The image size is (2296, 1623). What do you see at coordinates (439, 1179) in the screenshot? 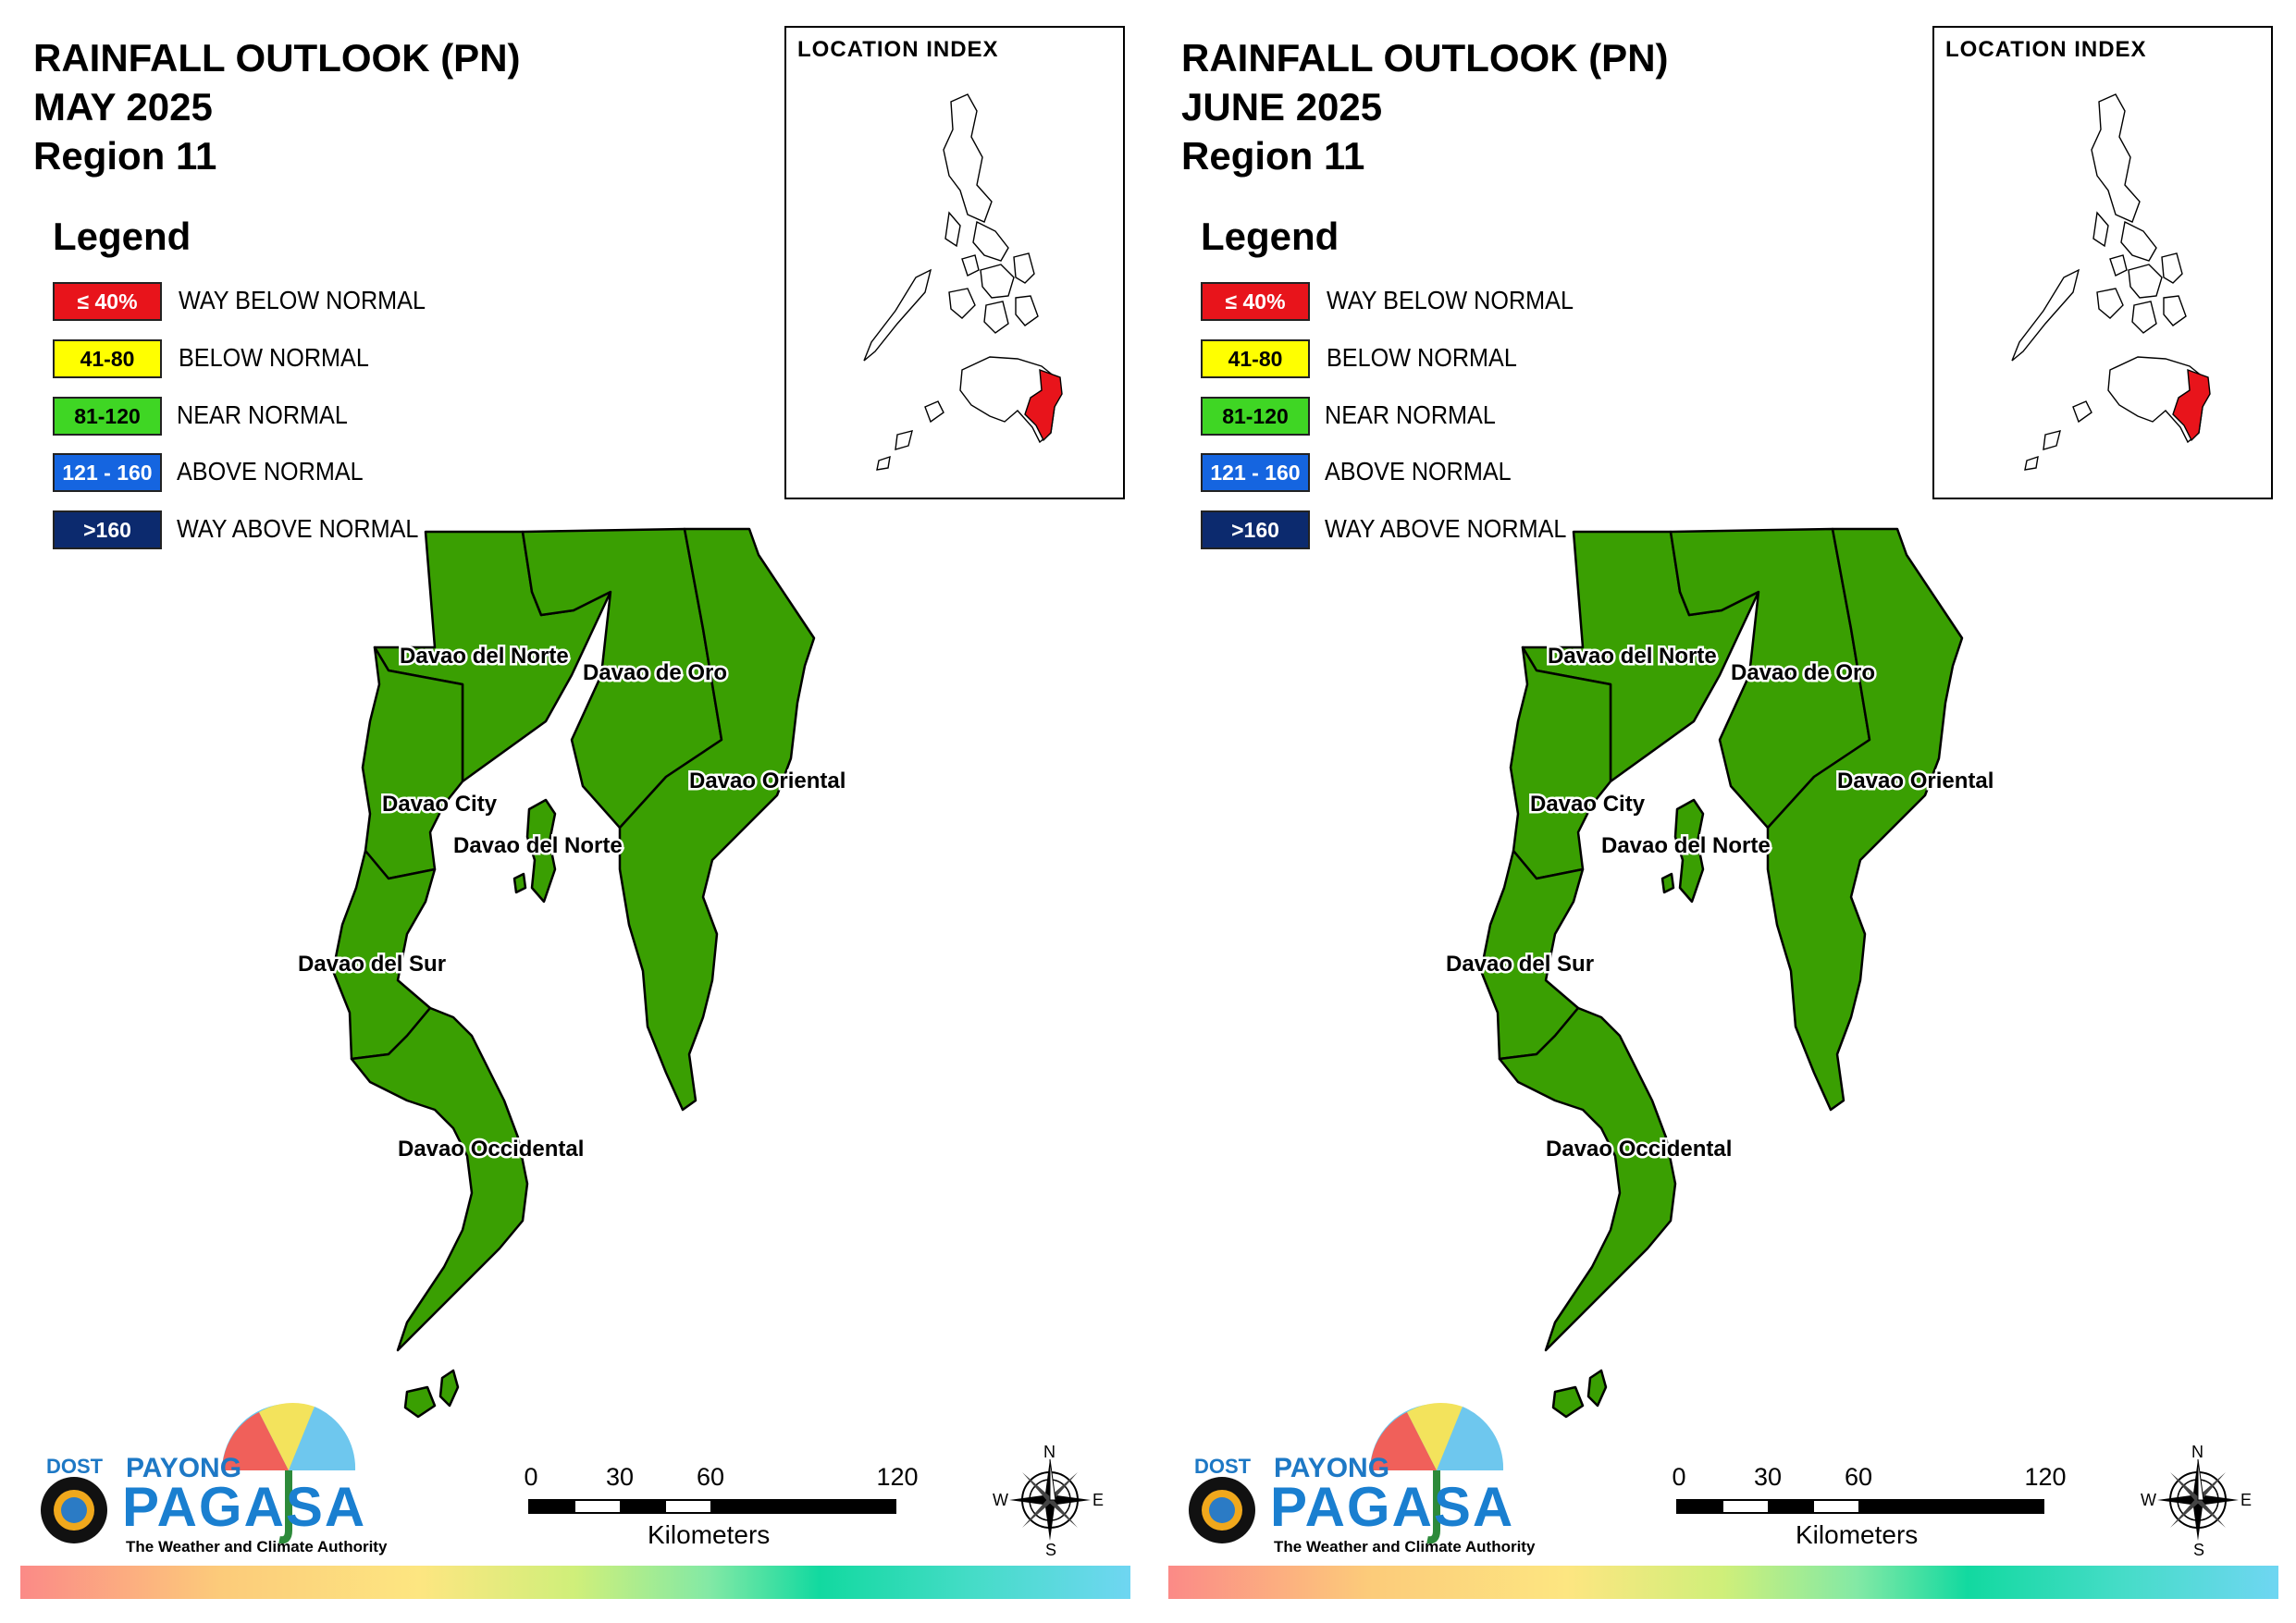
I see `province-davao-occidental` at bounding box center [439, 1179].